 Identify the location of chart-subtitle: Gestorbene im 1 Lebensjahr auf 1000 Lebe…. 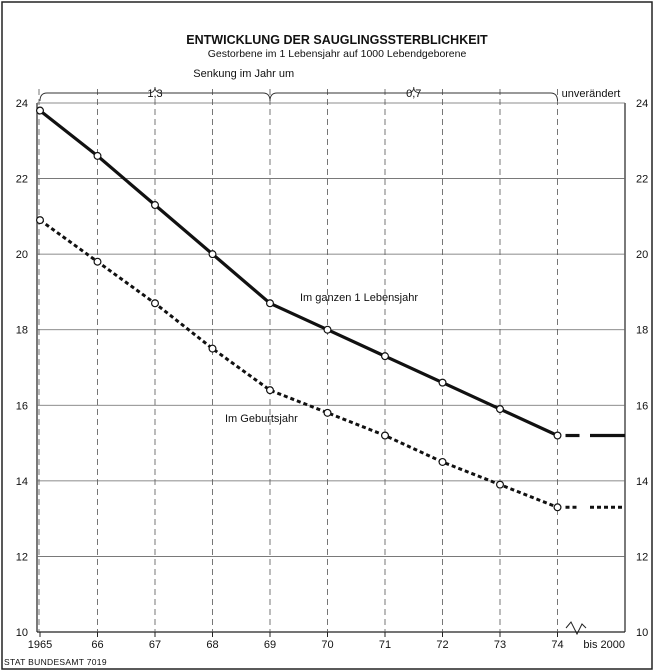
(337, 54).